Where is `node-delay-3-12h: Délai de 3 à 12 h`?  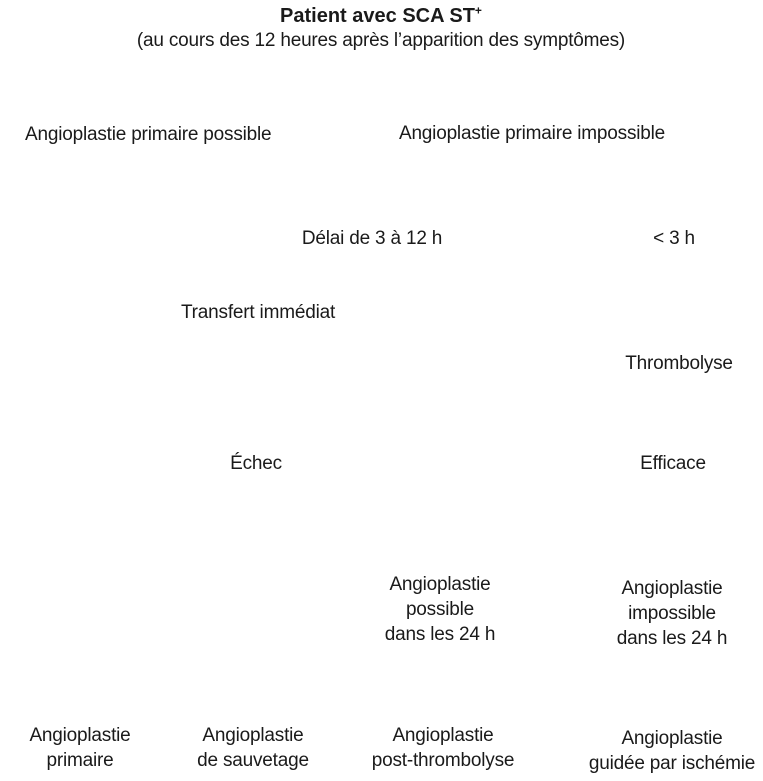
node-delay-3-12h: Délai de 3 à 12 h is located at coordinates (372, 238).